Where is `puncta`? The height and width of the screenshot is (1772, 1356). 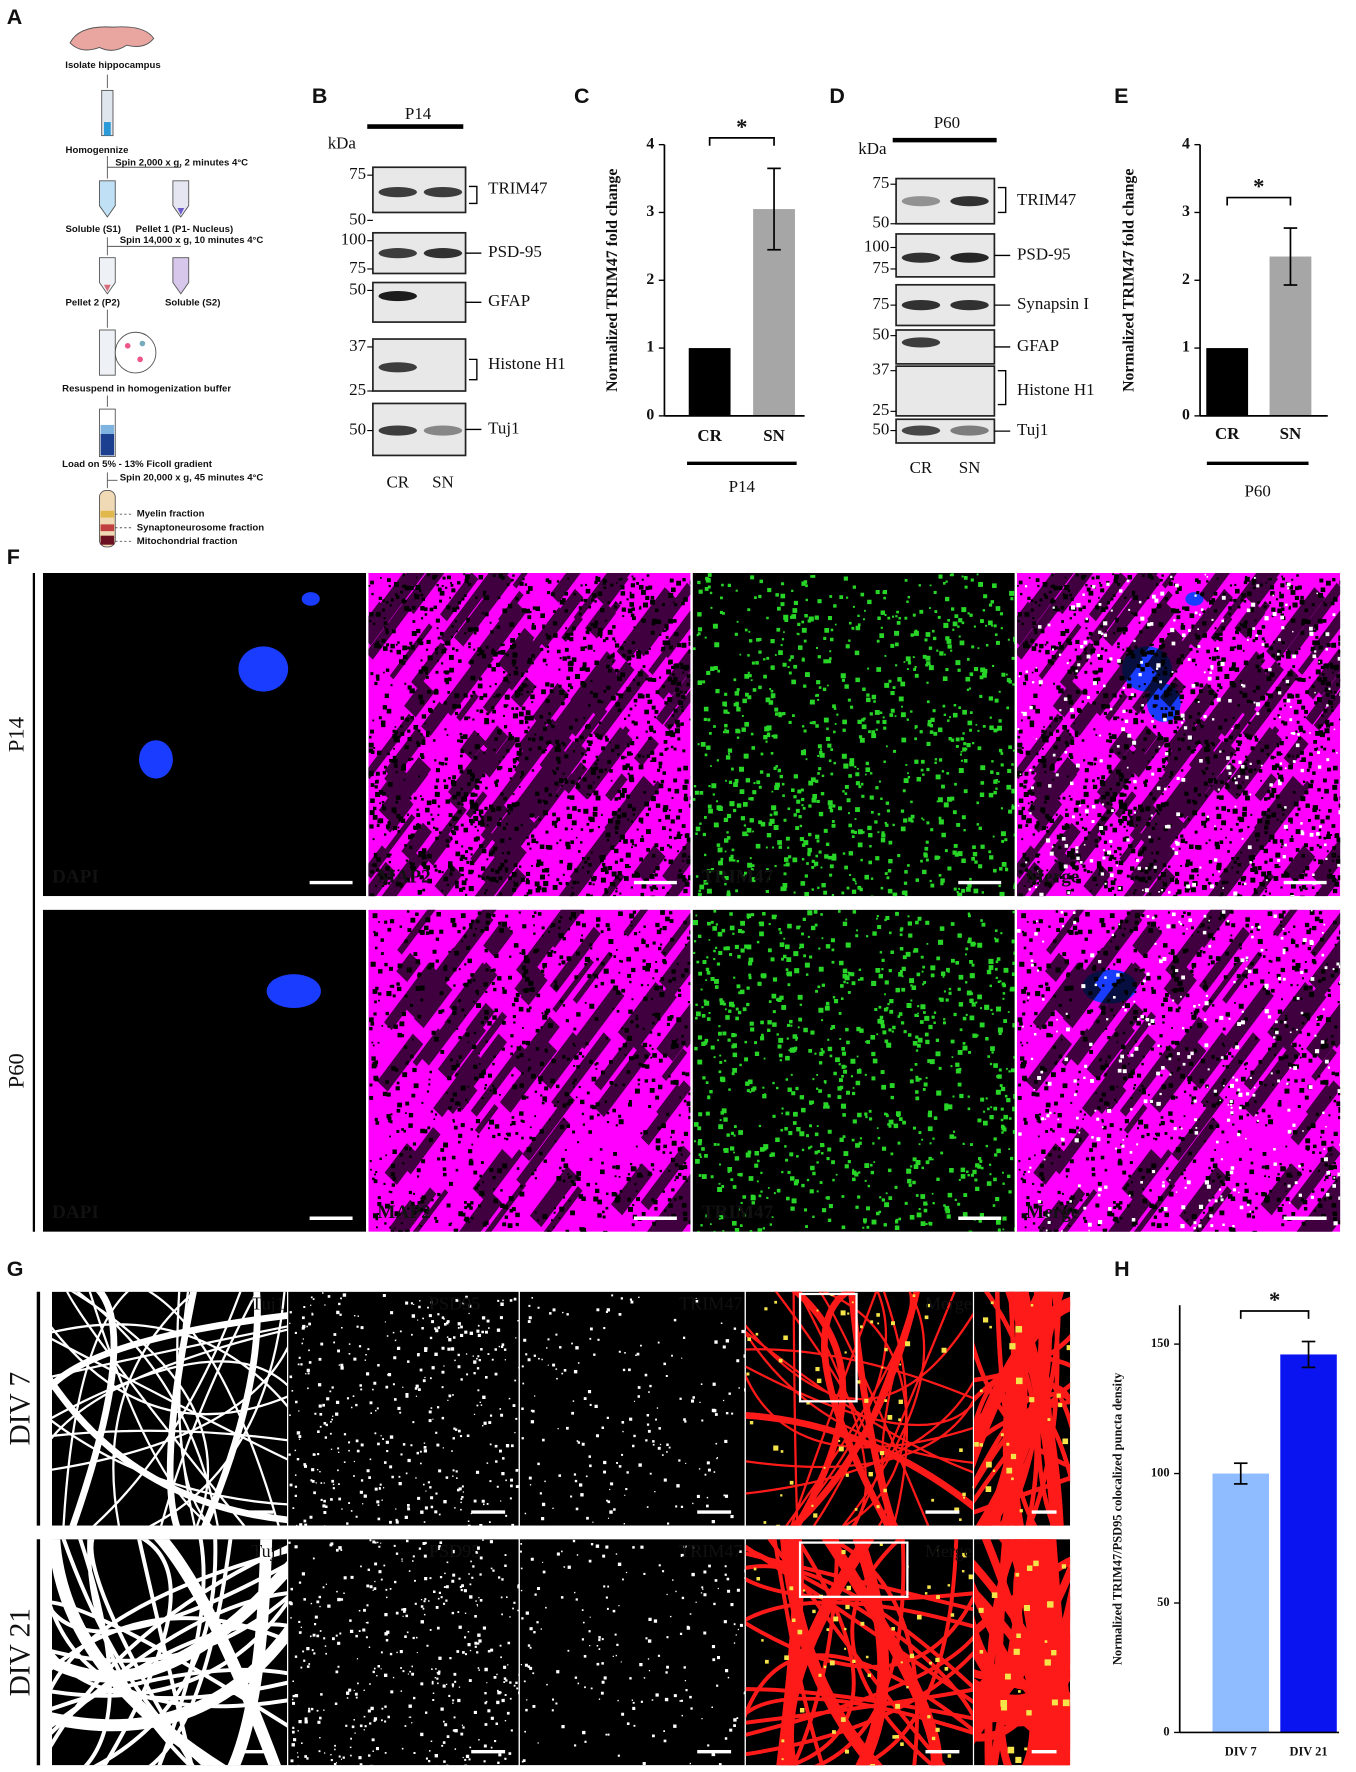 puncta is located at coordinates (632, 1652).